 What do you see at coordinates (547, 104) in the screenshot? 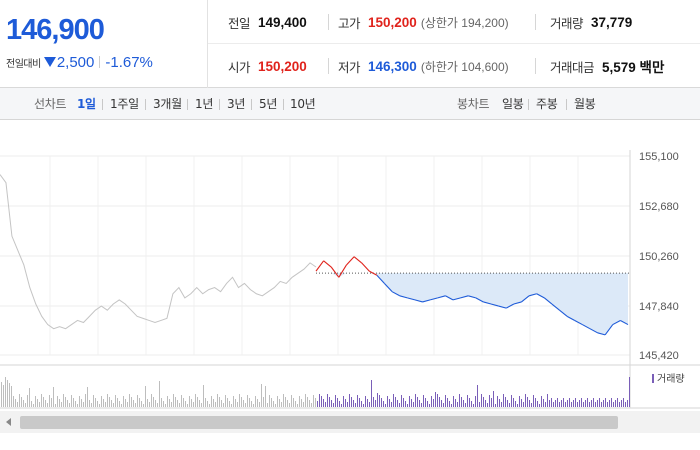
I see `candle-tab-weekly: 주봉` at bounding box center [547, 104].